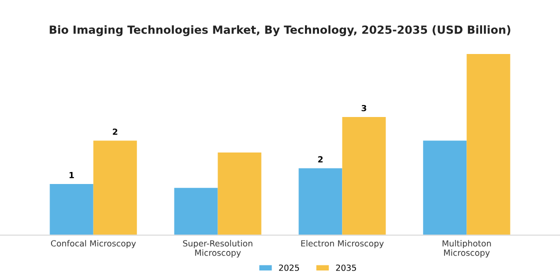 Image resolution: width=560 pixels, height=280 pixels. What do you see at coordinates (289, 267) in the screenshot?
I see `legend-label: 2025` at bounding box center [289, 267].